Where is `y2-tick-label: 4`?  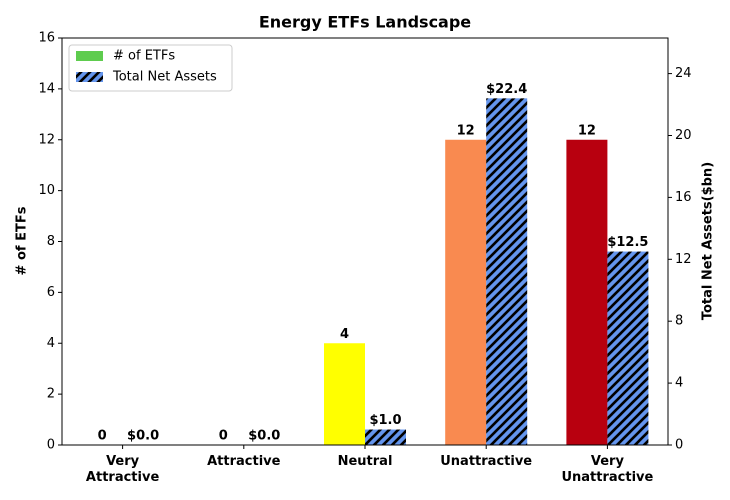 y2-tick-label: 4 is located at coordinates (679, 383).